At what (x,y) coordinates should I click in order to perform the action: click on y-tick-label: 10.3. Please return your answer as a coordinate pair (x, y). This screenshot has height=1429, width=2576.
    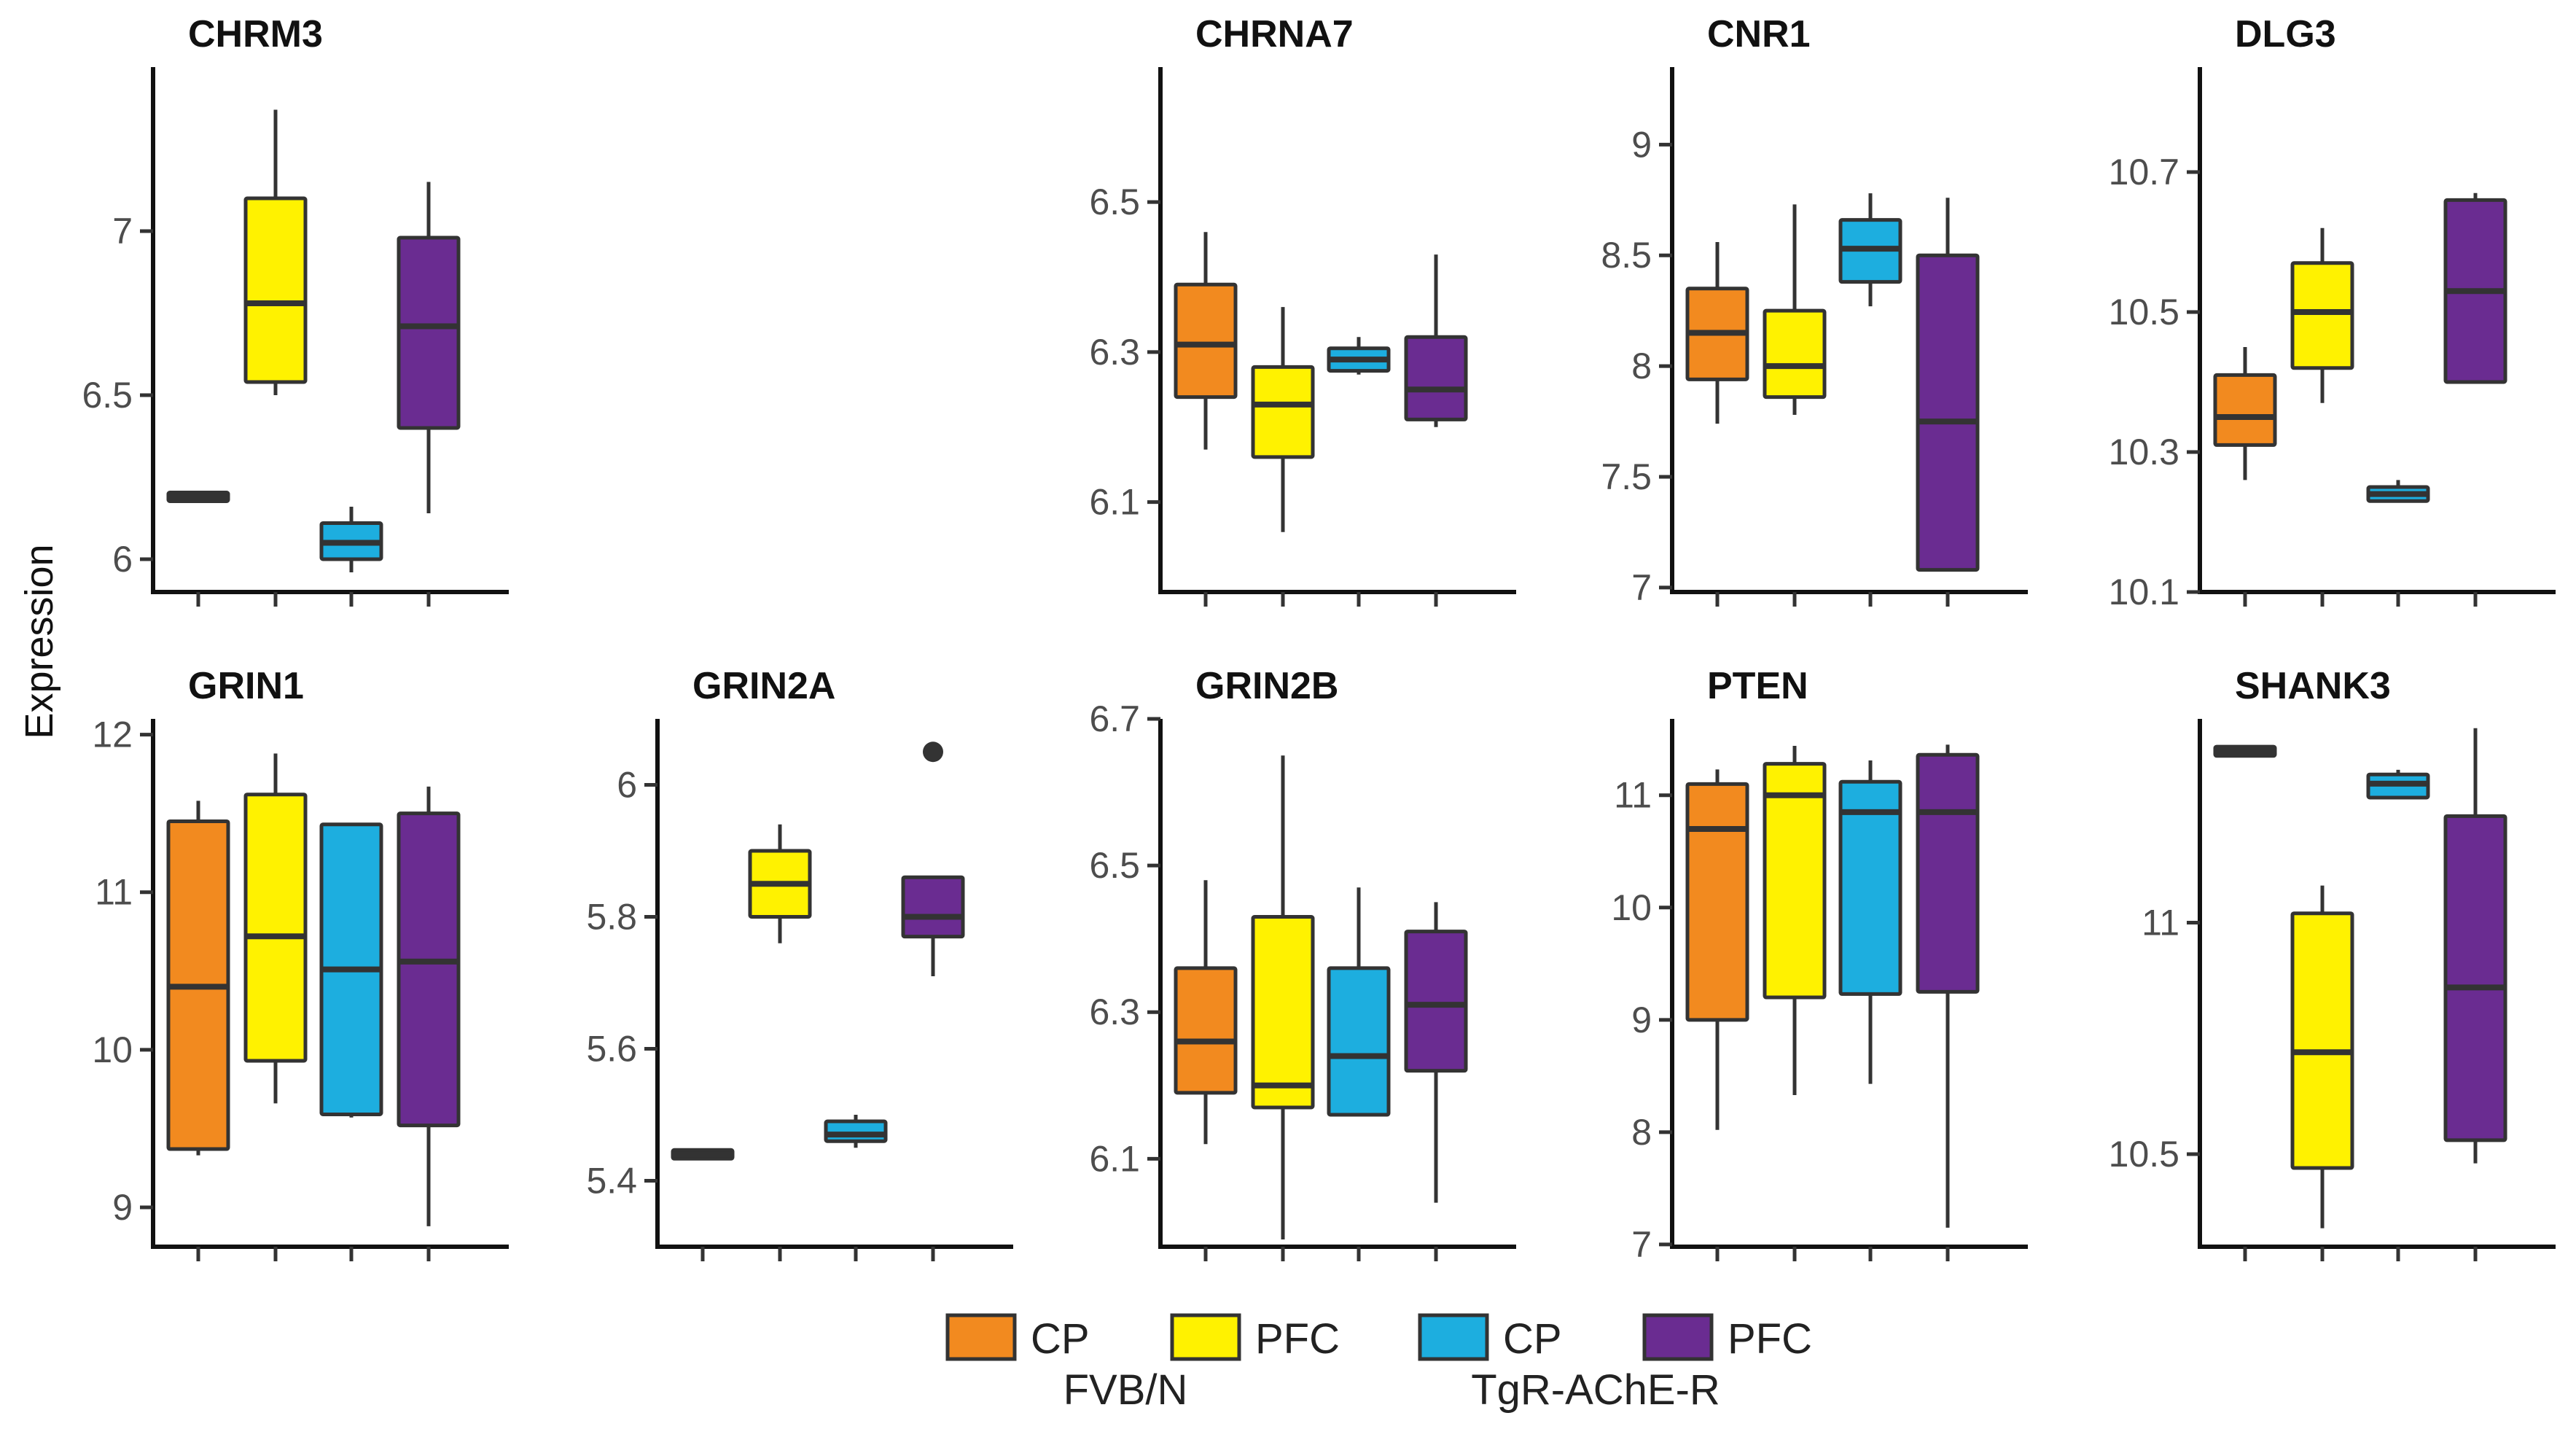
    Looking at the image, I should click on (2144, 452).